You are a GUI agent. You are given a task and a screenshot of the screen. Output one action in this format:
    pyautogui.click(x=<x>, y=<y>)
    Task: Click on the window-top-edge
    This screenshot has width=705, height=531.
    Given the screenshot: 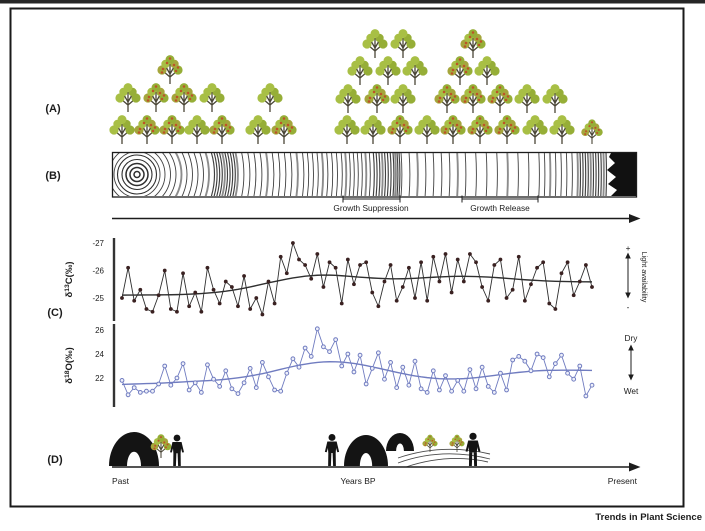 What is the action you would take?
    pyautogui.click(x=352, y=2)
    